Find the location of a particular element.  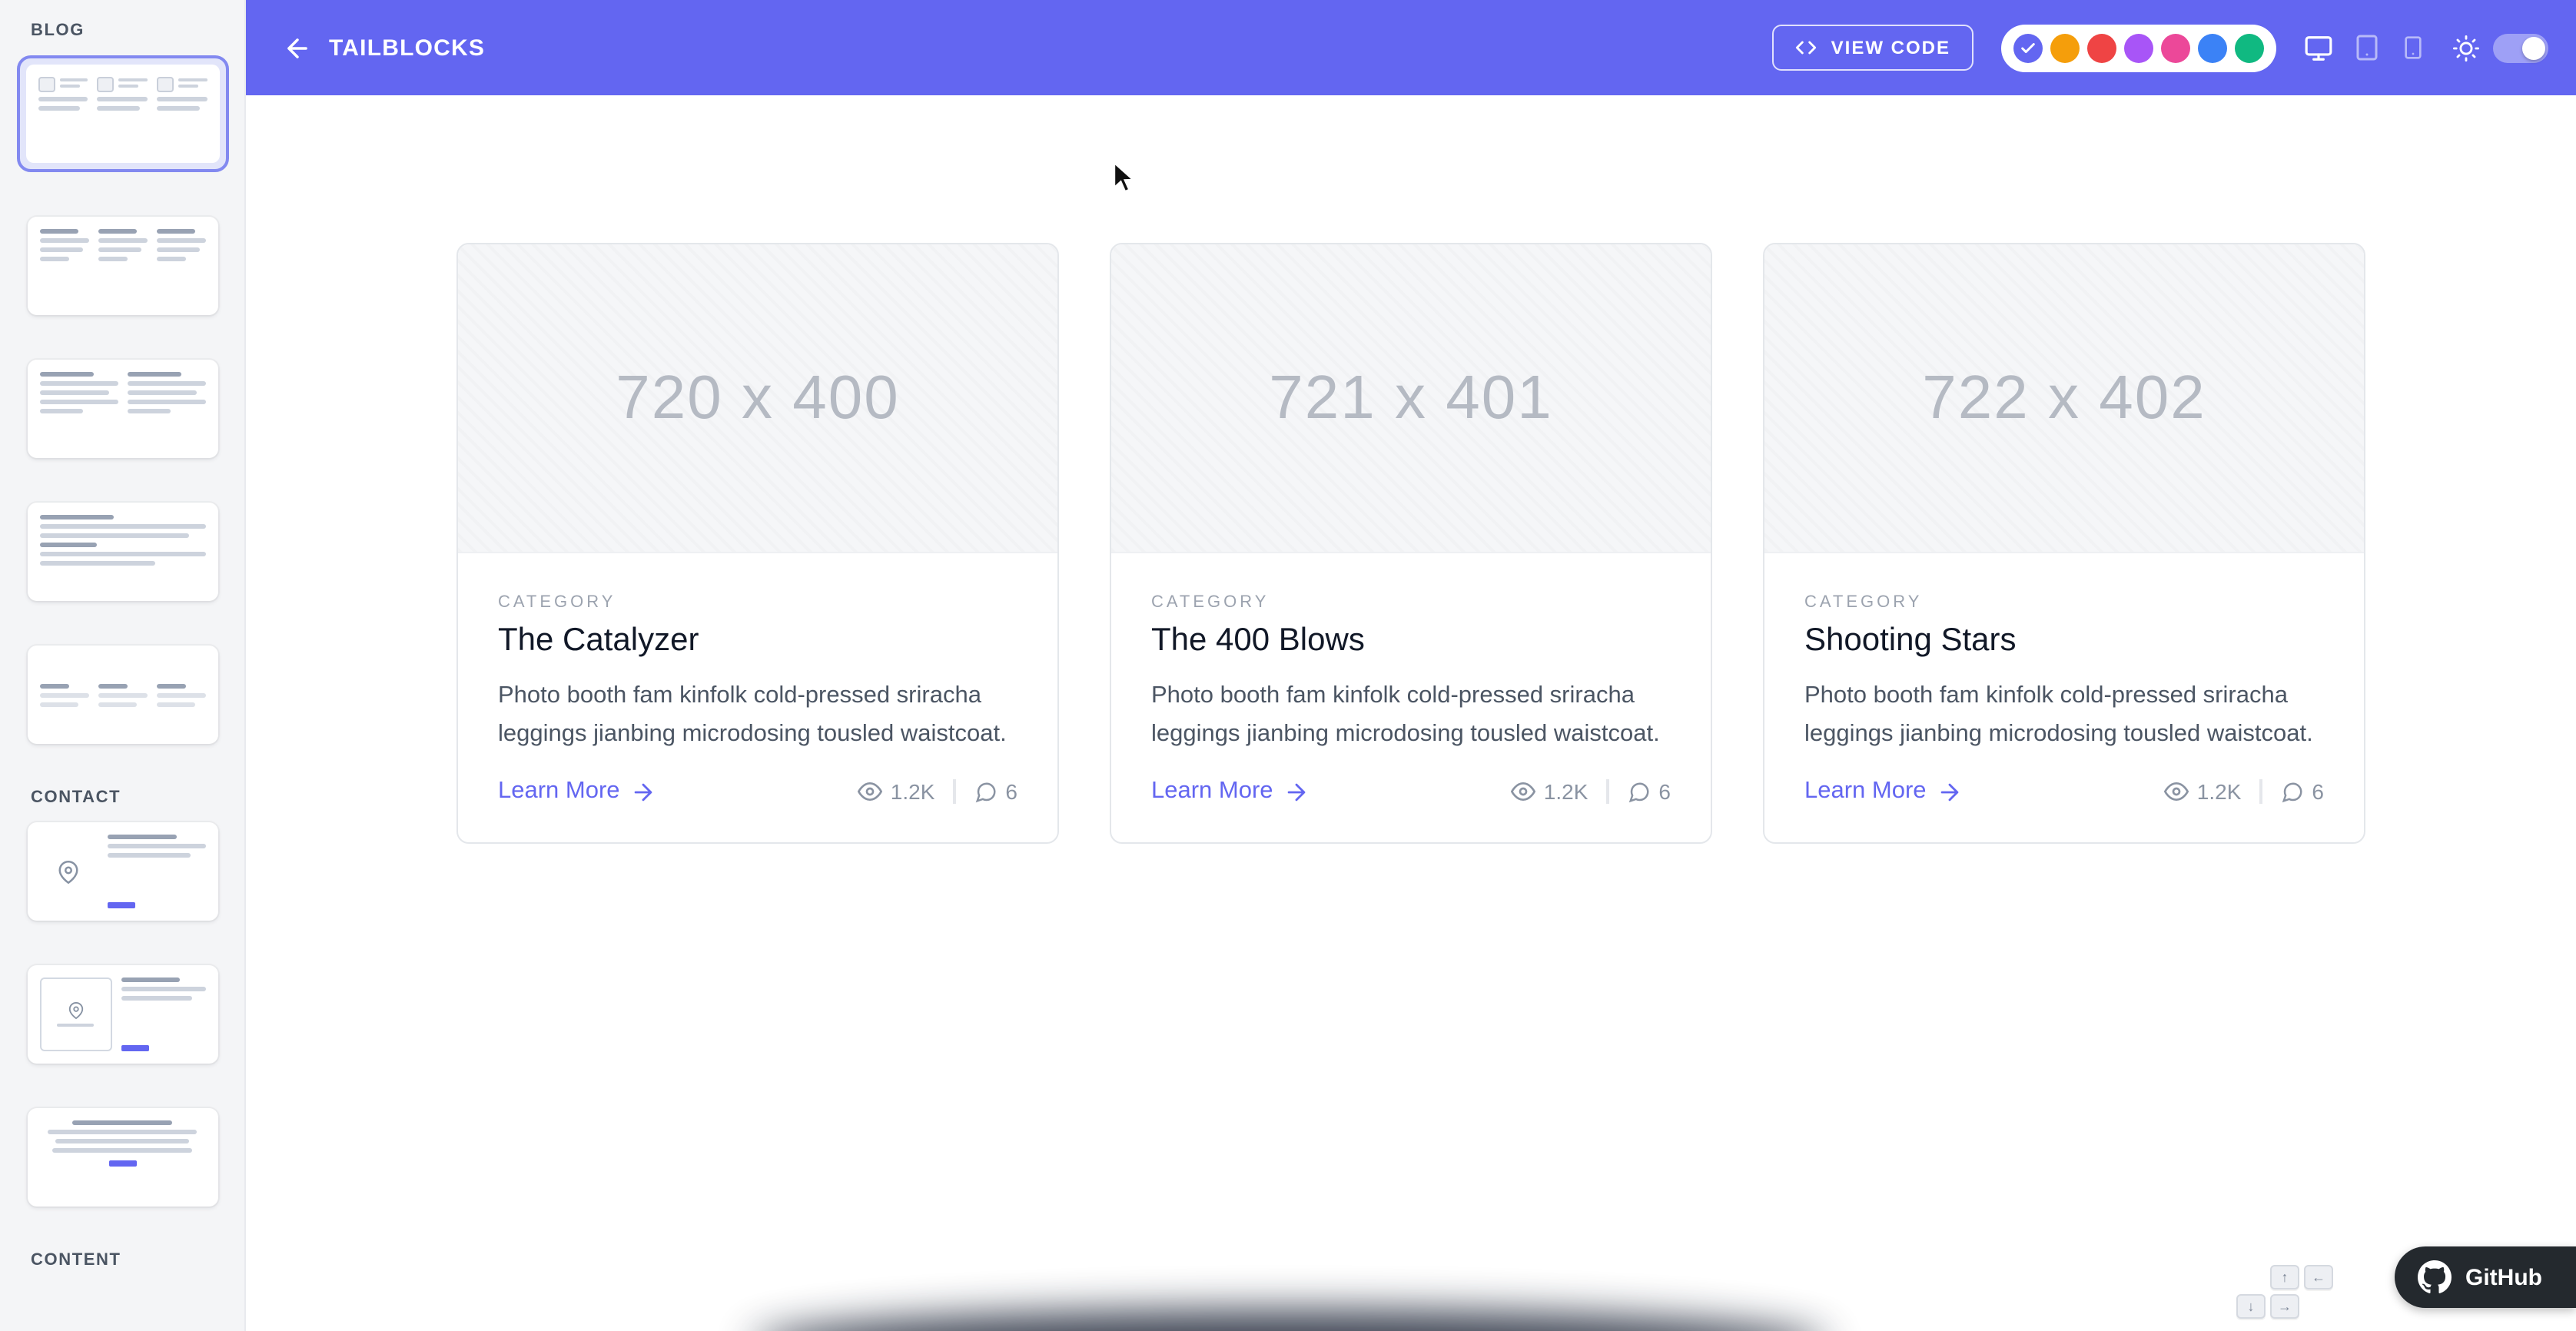

wireframe-list-rows is located at coordinates (122, 552).